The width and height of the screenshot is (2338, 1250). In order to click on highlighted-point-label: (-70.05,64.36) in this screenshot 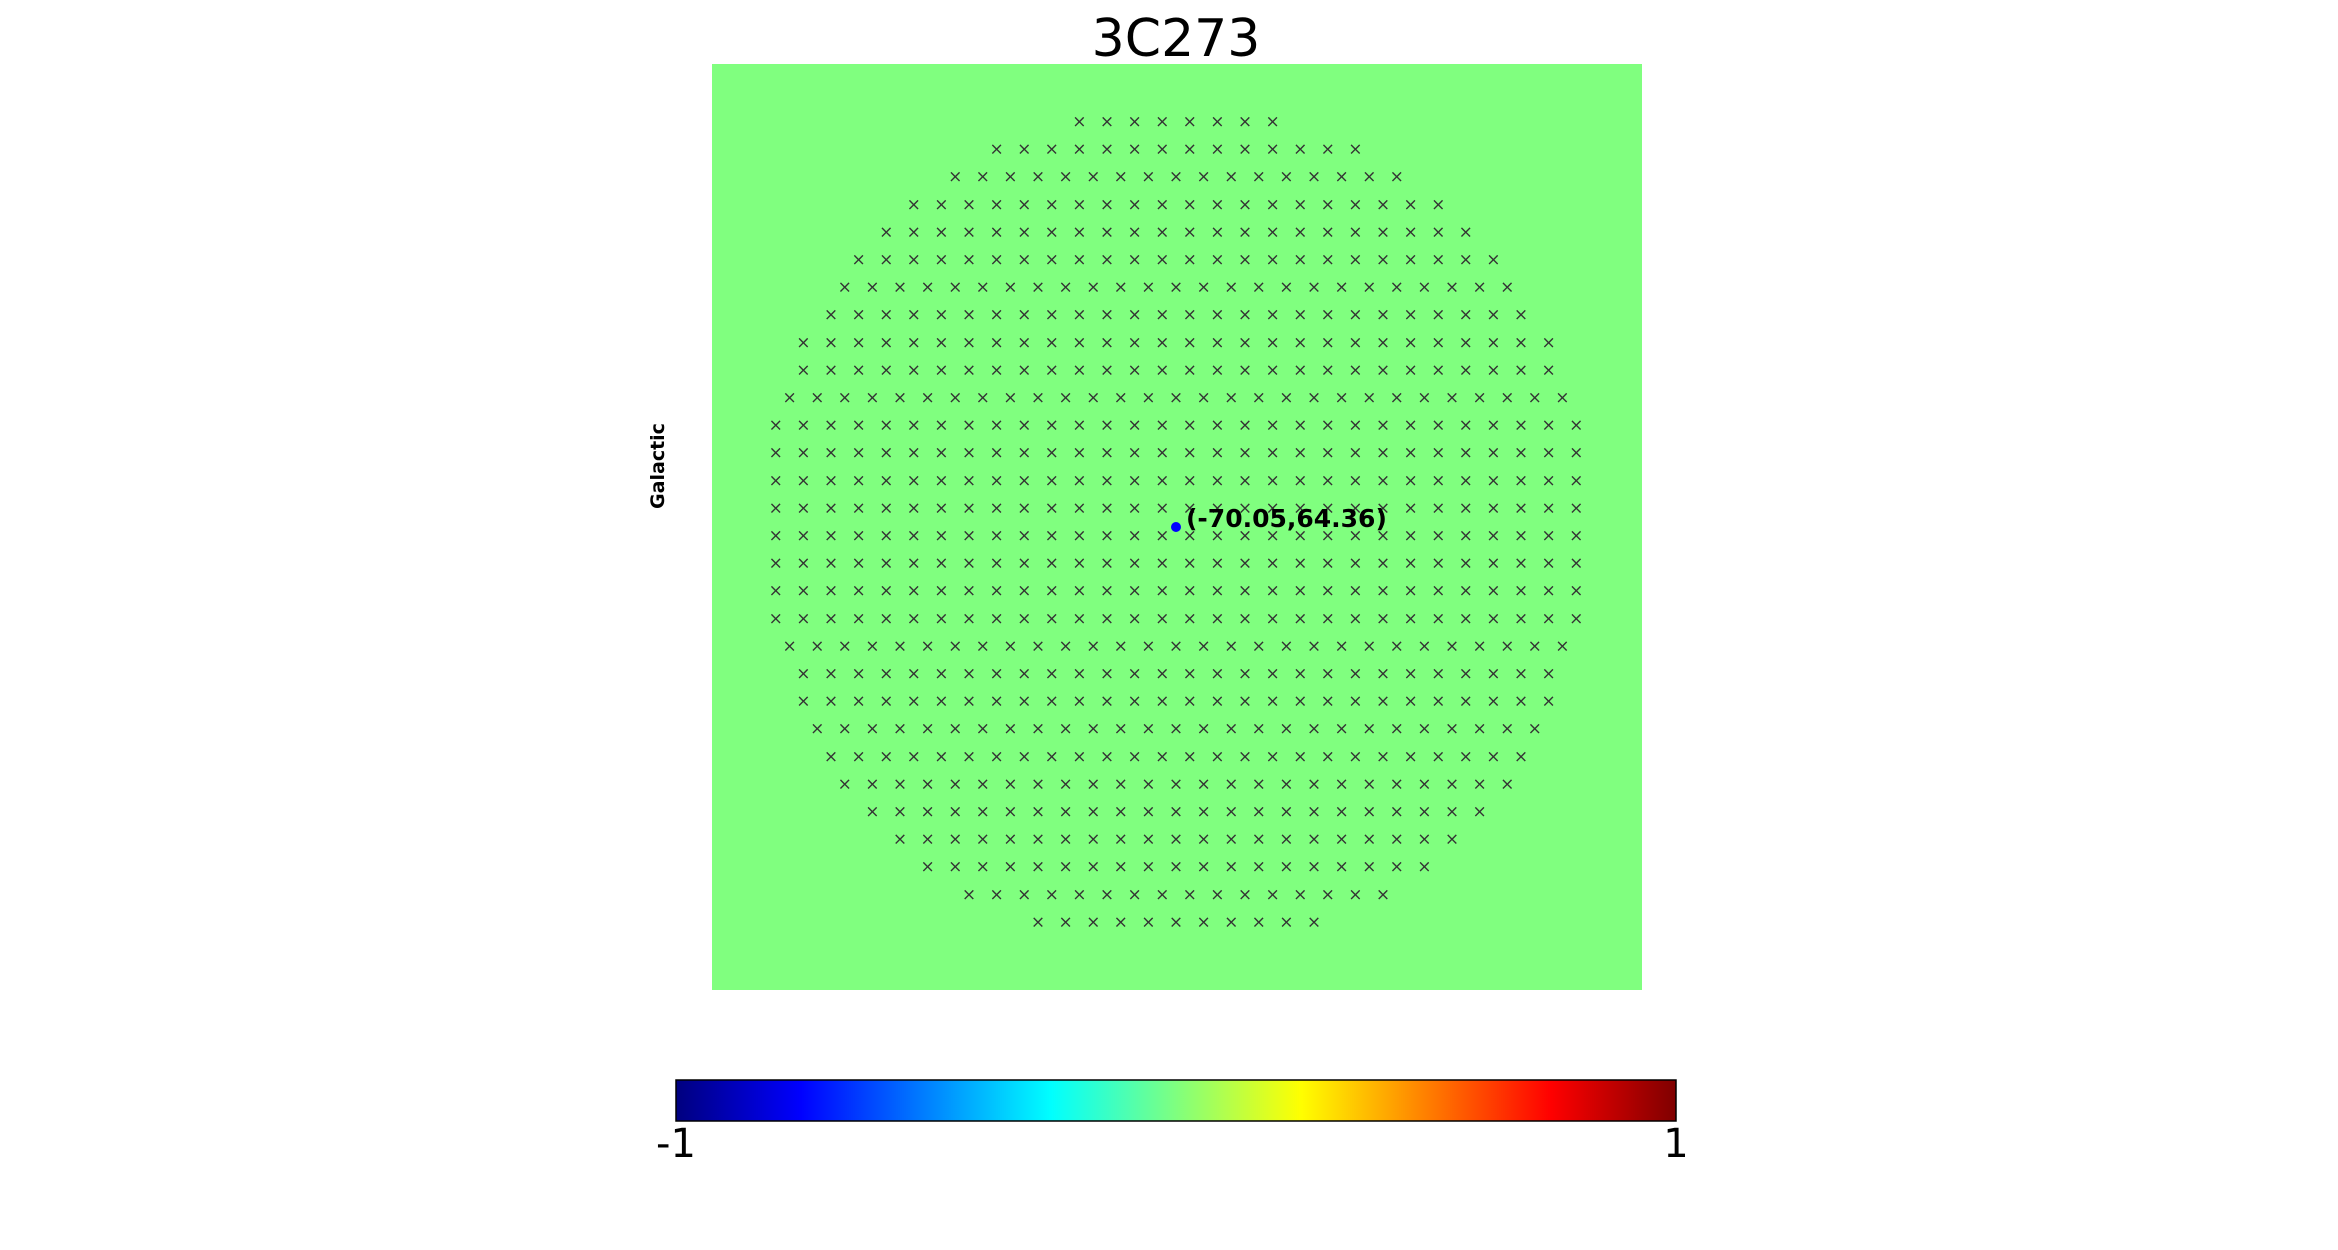, I will do `click(1286, 518)`.